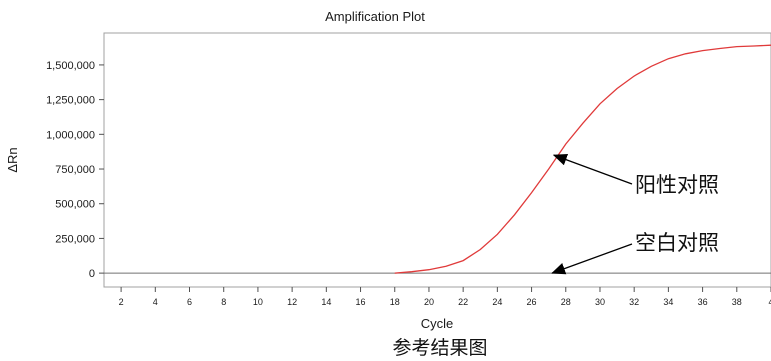 The width and height of the screenshot is (771, 361). I want to click on y-tick-label: 1,000,000, so click(70, 135).